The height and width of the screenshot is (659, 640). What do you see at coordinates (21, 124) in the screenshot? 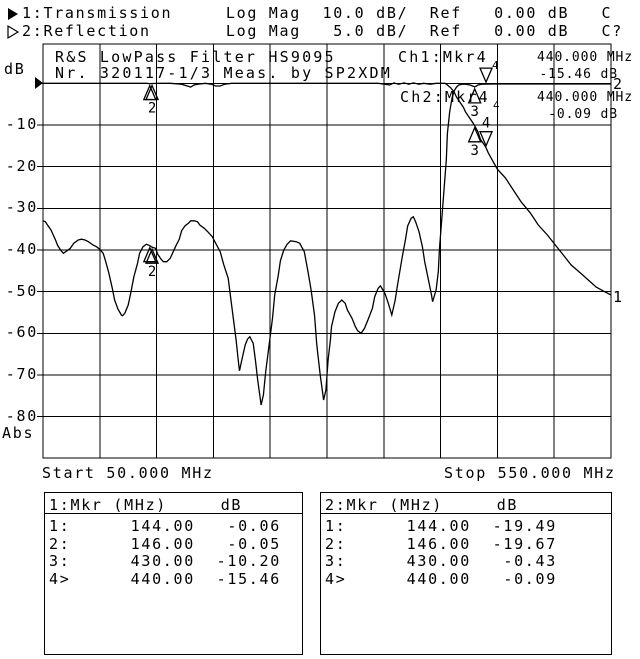
I see `y-tick--10: -10` at bounding box center [21, 124].